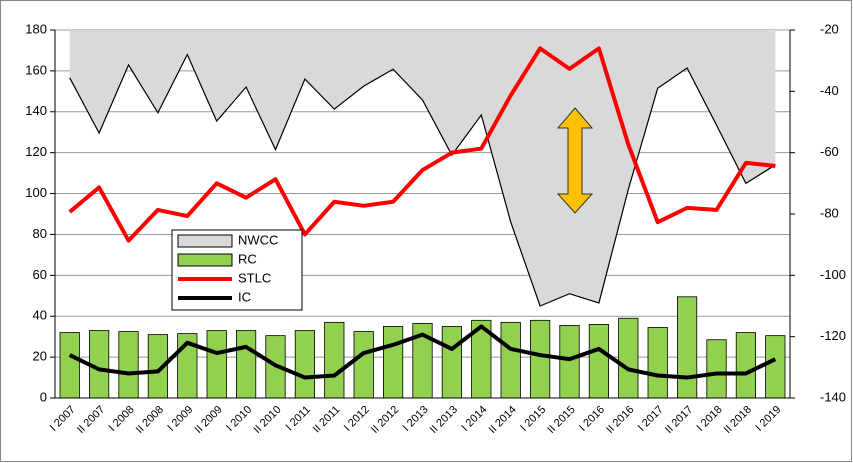  Describe the element at coordinates (36, 110) in the screenshot. I see `y-tick-label: 140` at that location.